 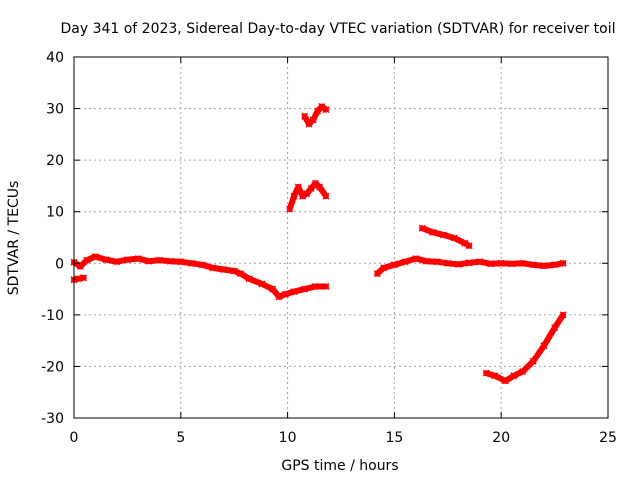 What do you see at coordinates (608, 438) in the screenshot?
I see `x-tick-label: 25` at bounding box center [608, 438].